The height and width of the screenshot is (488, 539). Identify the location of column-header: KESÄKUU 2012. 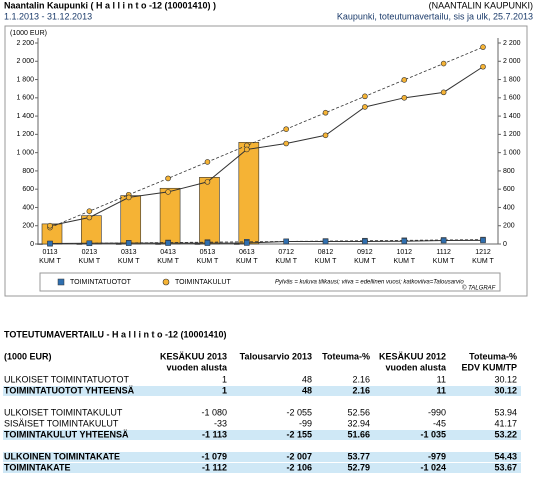
(412, 356).